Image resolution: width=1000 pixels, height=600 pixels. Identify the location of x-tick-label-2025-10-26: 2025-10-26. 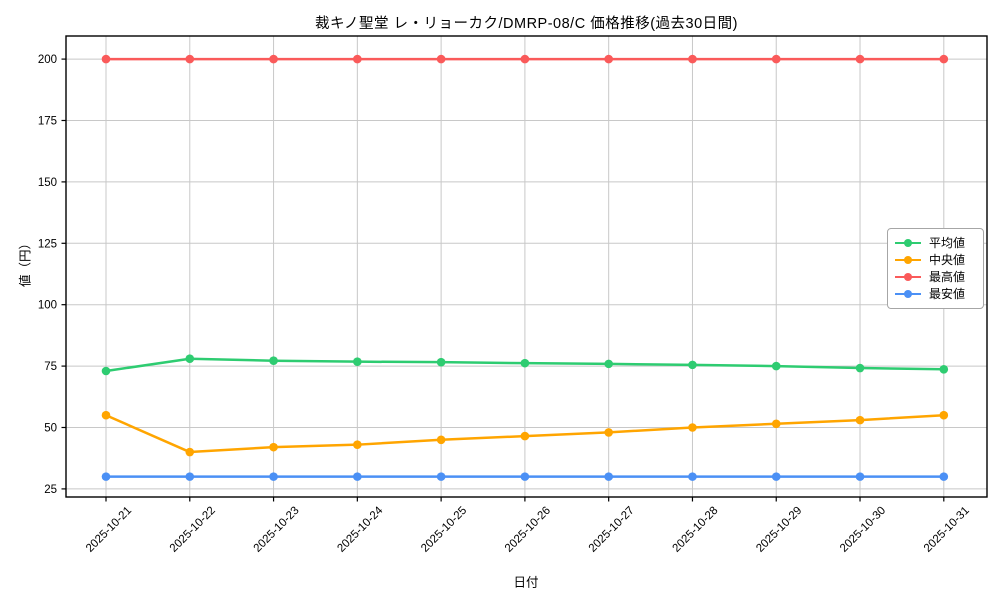
(528, 530).